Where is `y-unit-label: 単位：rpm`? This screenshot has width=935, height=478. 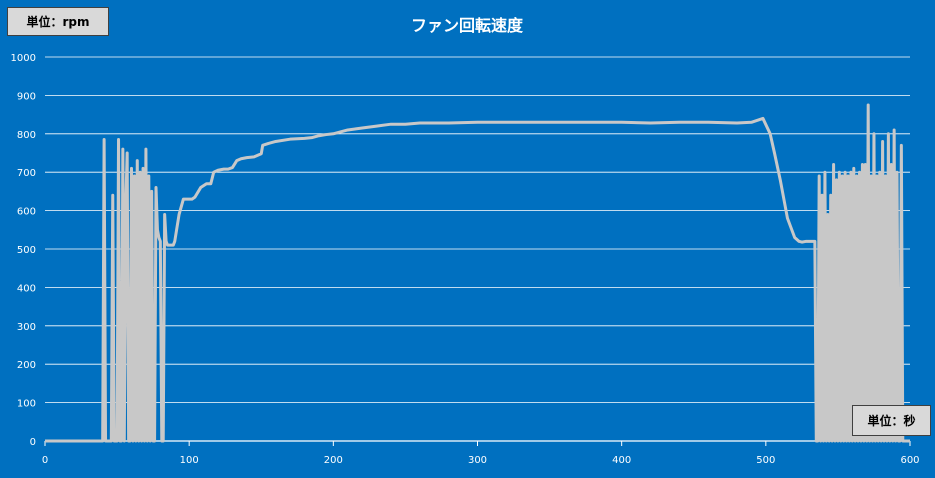 y-unit-label: 単位：rpm is located at coordinates (58, 21).